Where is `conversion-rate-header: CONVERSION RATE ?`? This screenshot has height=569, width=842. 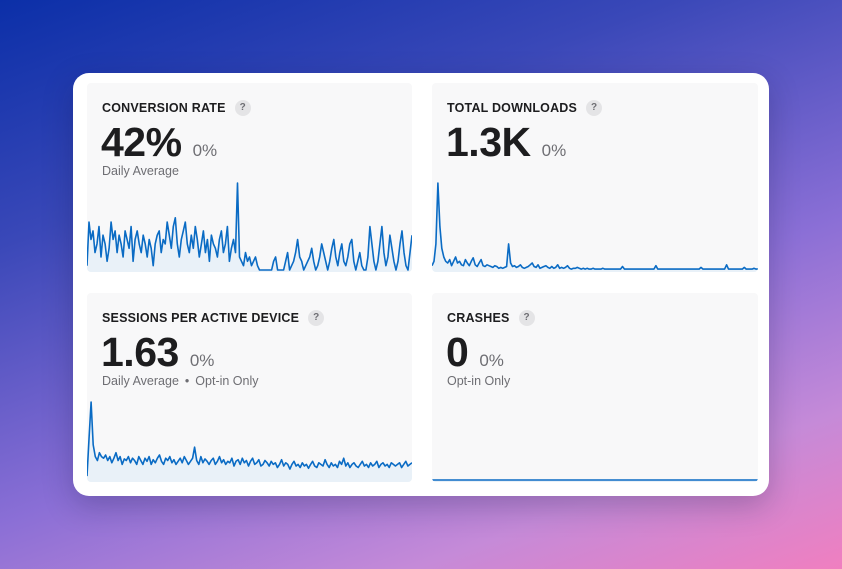
conversion-rate-header: CONVERSION RATE ? is located at coordinates (176, 108).